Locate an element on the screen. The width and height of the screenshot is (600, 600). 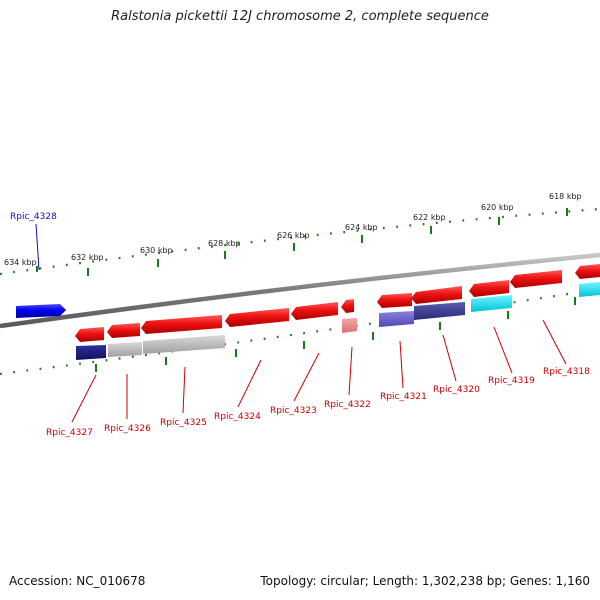
scale-ring-upper is located at coordinates (300, 241).